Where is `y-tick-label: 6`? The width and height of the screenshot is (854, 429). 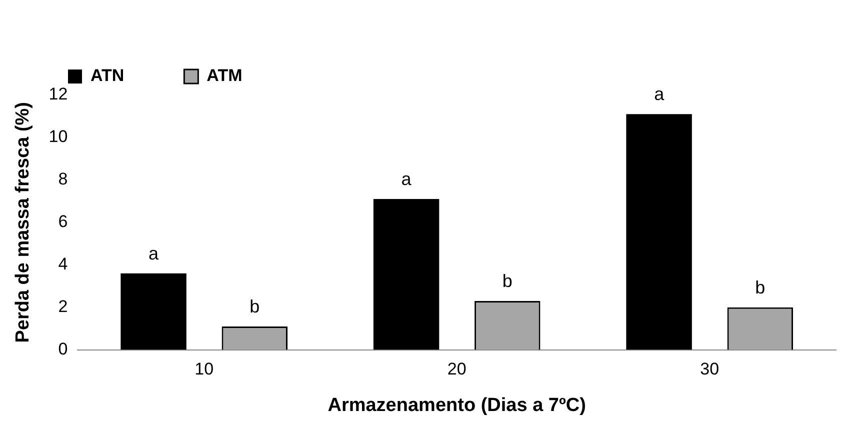
y-tick-label: 6 is located at coordinates (63, 222).